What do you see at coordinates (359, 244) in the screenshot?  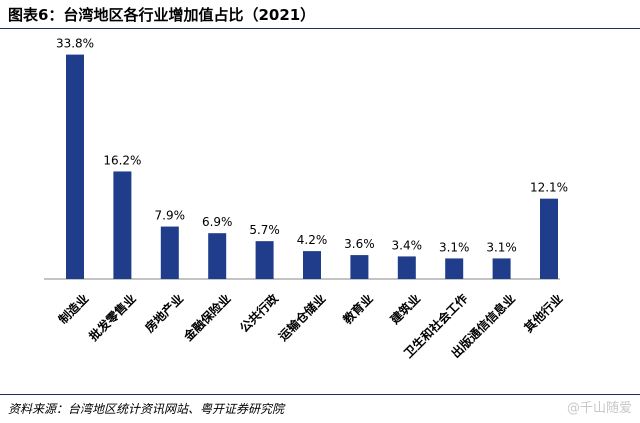 I see `data-label-6: 3.6%` at bounding box center [359, 244].